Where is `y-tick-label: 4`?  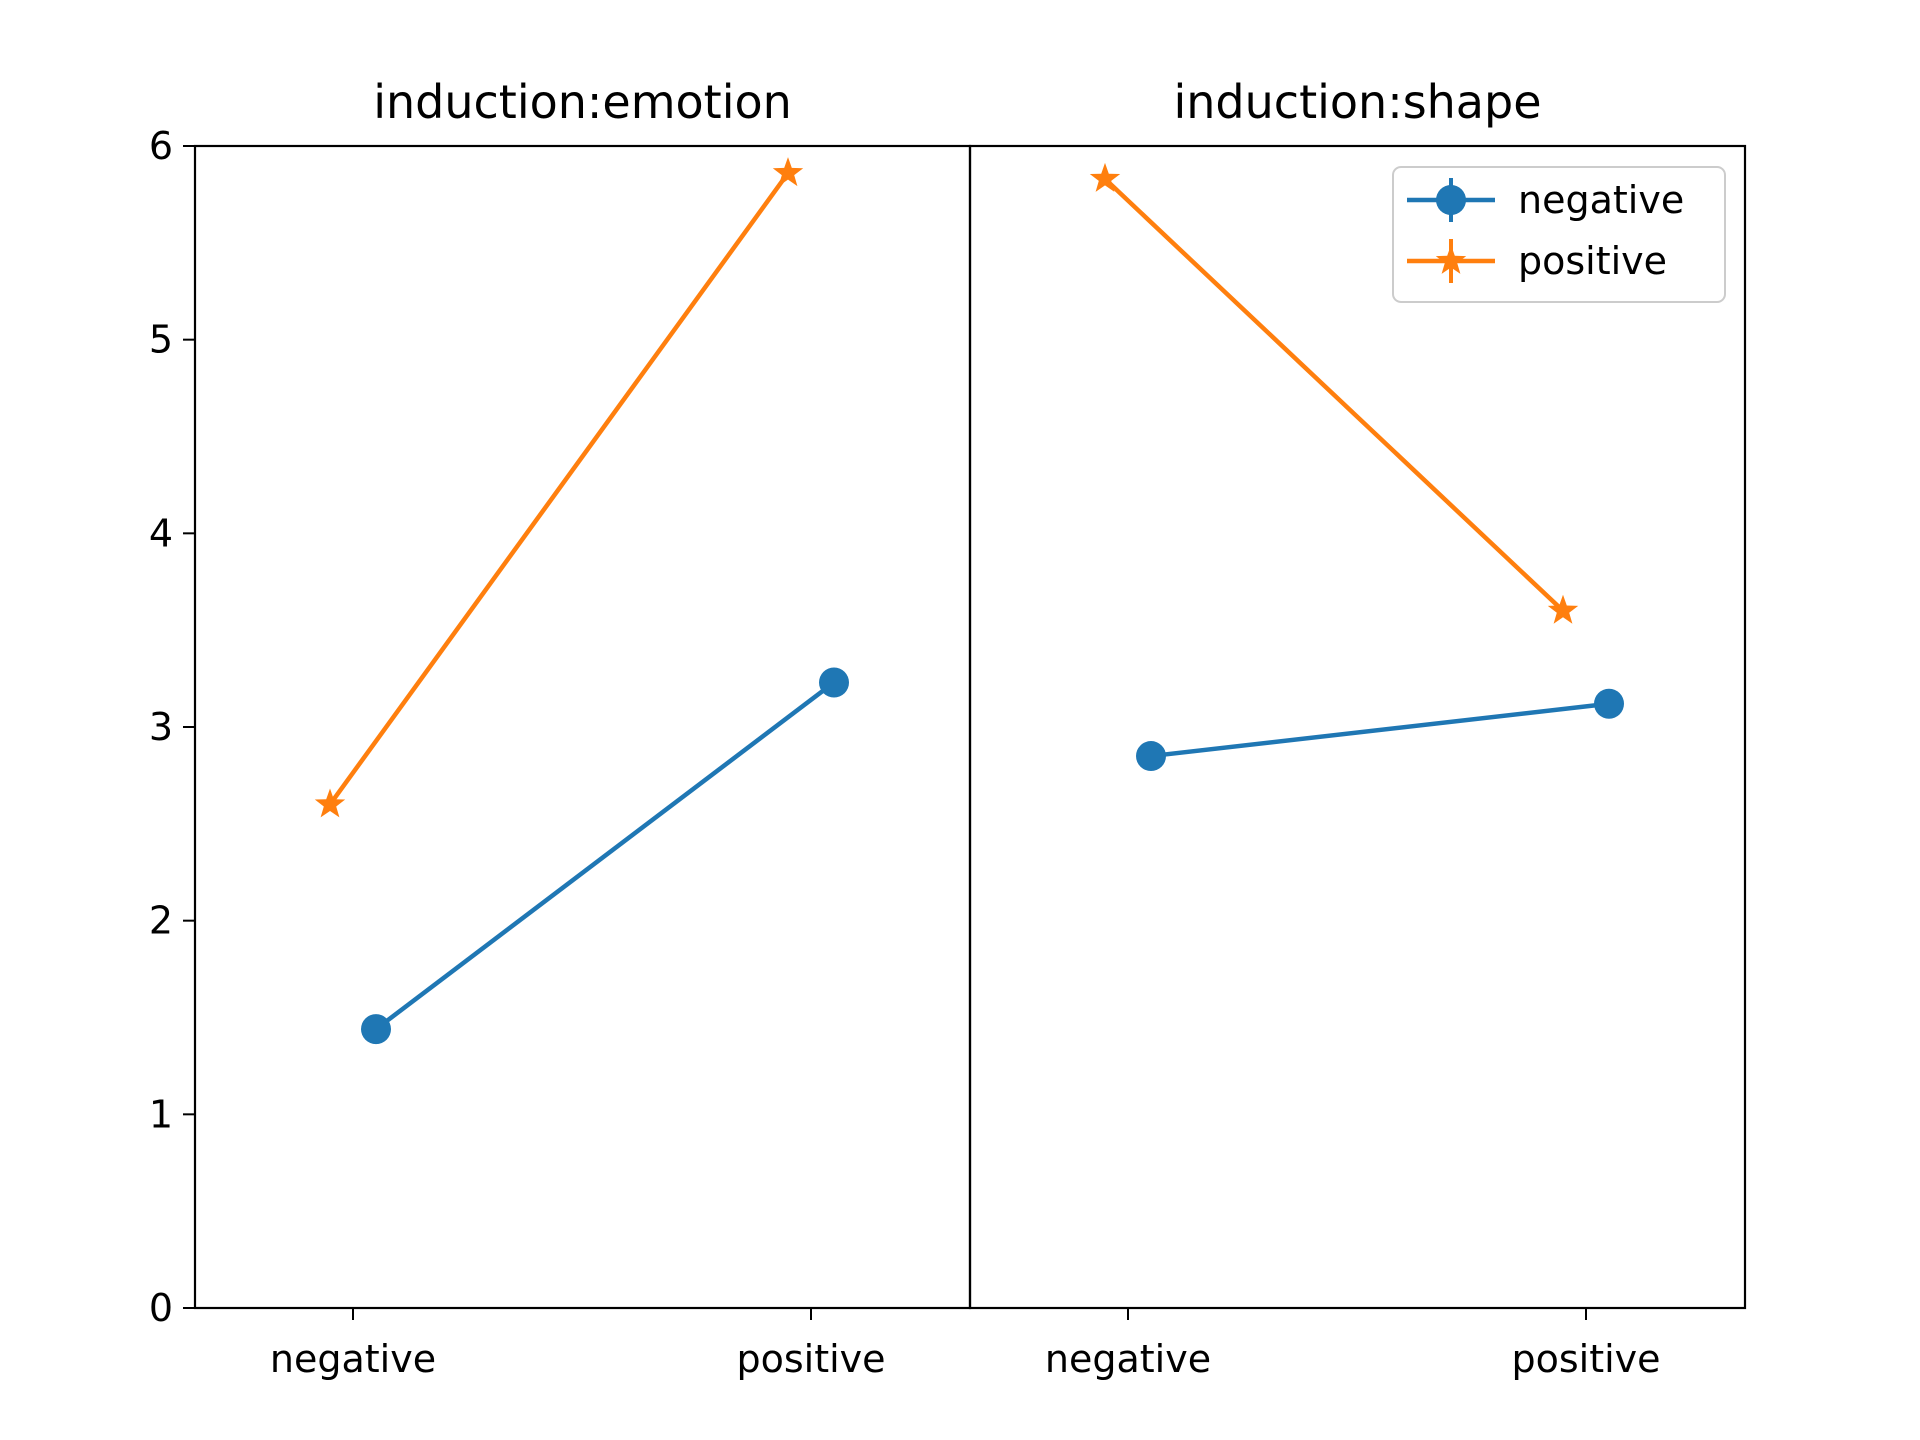
y-tick-label: 4 is located at coordinates (161, 533).